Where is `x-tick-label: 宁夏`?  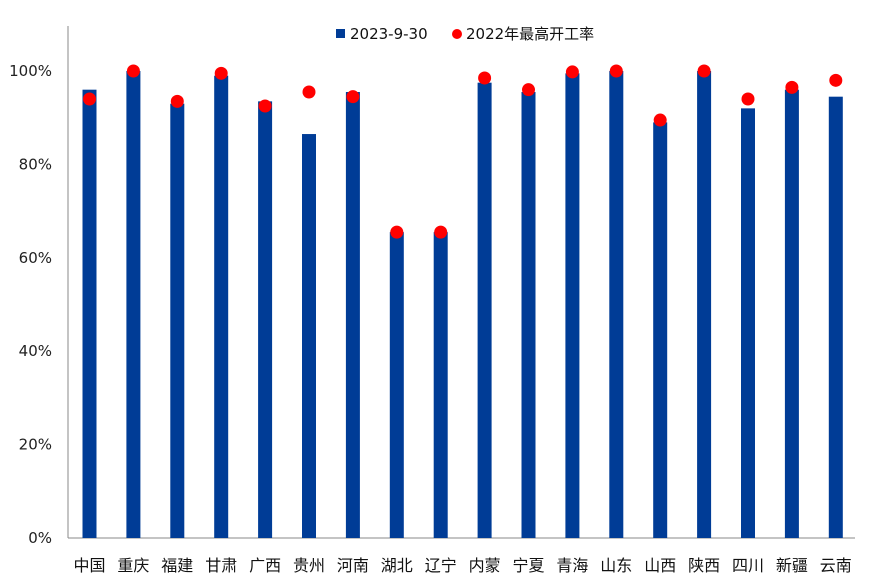
x-tick-label: 宁夏 is located at coordinates (528, 565).